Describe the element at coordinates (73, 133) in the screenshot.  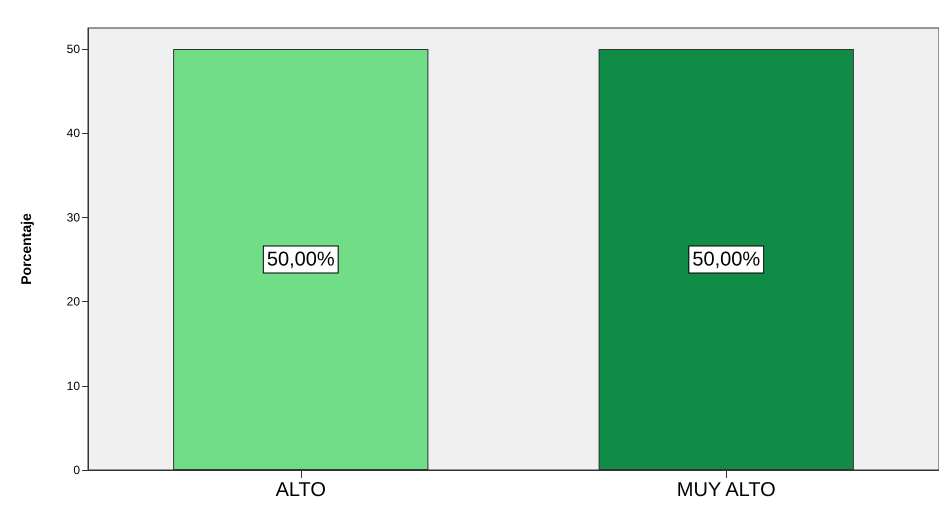
I see `y-tick-label: 40` at that location.